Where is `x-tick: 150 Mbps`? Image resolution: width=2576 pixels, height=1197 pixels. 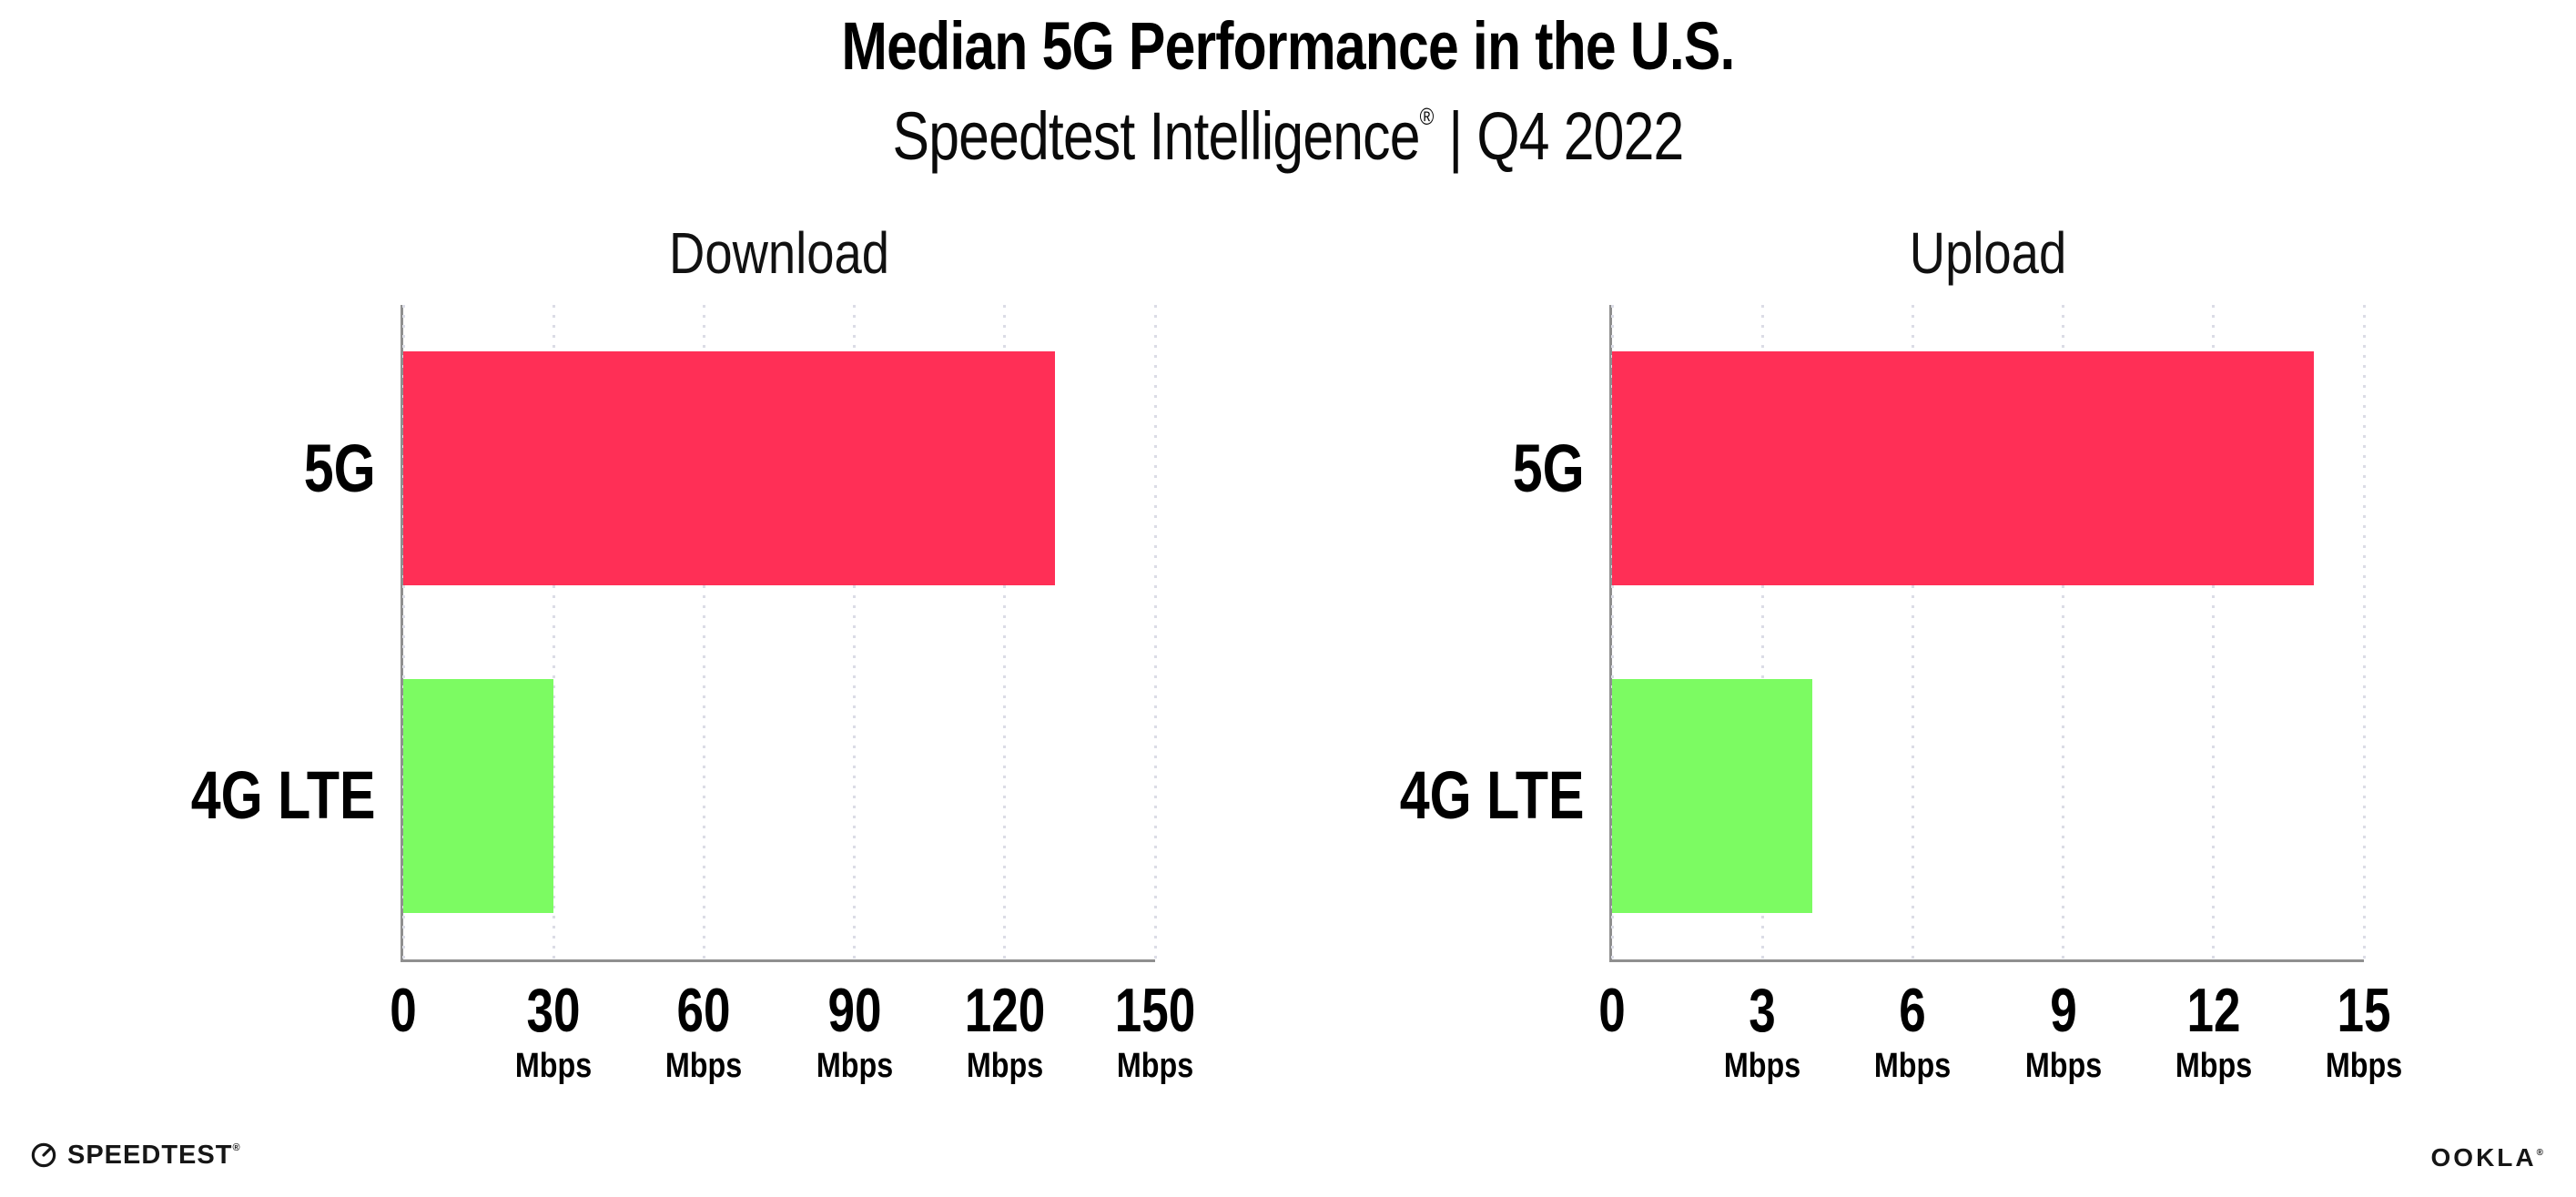 x-tick: 150 Mbps is located at coordinates (1154, 1031).